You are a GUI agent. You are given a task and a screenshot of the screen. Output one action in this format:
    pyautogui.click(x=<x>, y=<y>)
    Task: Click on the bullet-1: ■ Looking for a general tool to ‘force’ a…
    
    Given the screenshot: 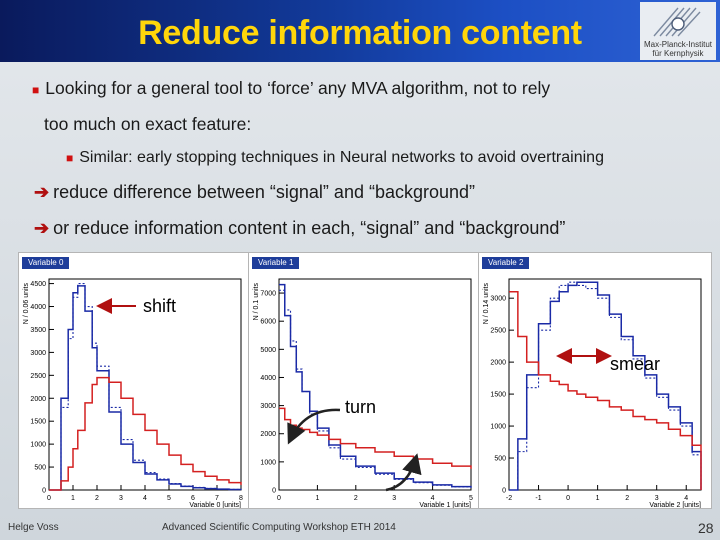 What is the action you would take?
    pyautogui.click(x=291, y=88)
    